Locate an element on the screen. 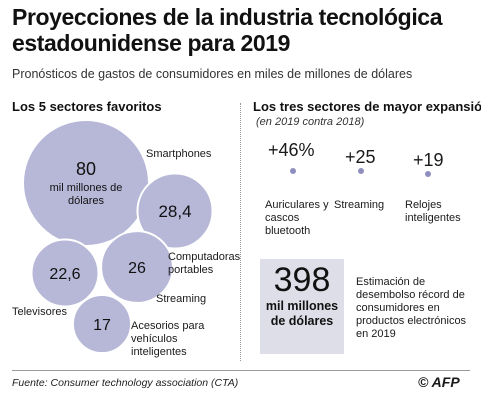  bubble-accesorios is located at coordinates (102, 324).